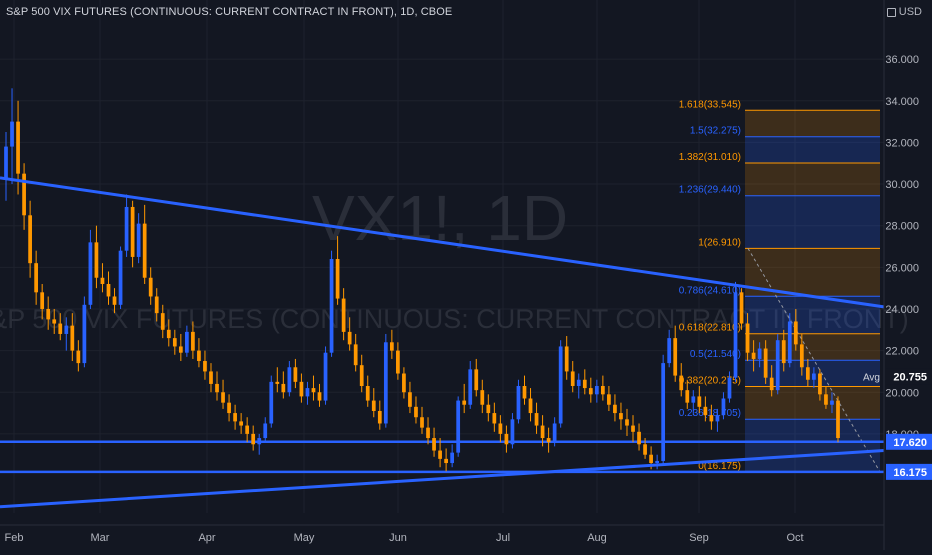 The width and height of the screenshot is (932, 555). What do you see at coordinates (442, 479) in the screenshot?
I see `trendline` at bounding box center [442, 479].